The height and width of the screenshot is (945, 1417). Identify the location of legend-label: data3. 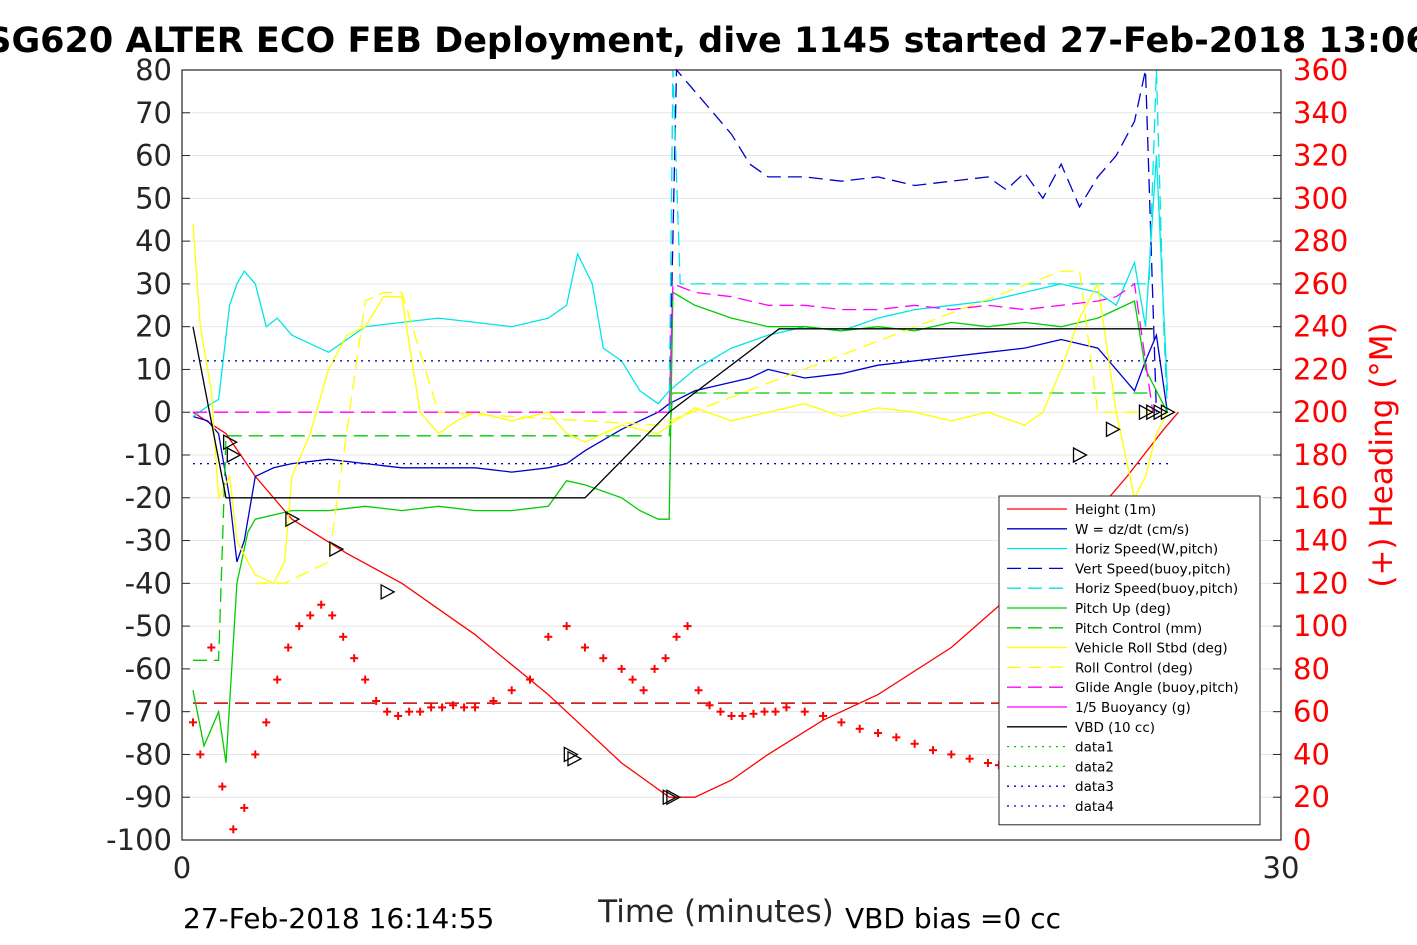
(1094, 787).